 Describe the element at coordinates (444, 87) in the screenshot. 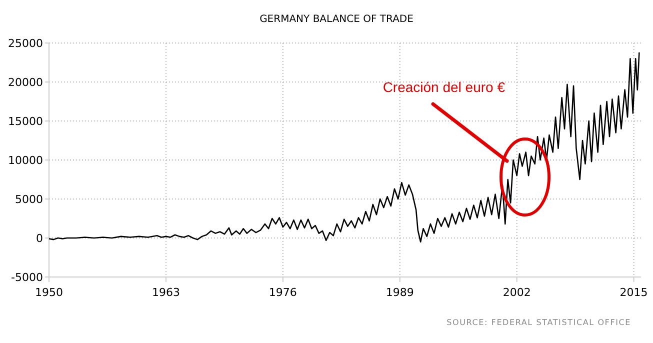

I see `annotation: Creación del euro €` at that location.